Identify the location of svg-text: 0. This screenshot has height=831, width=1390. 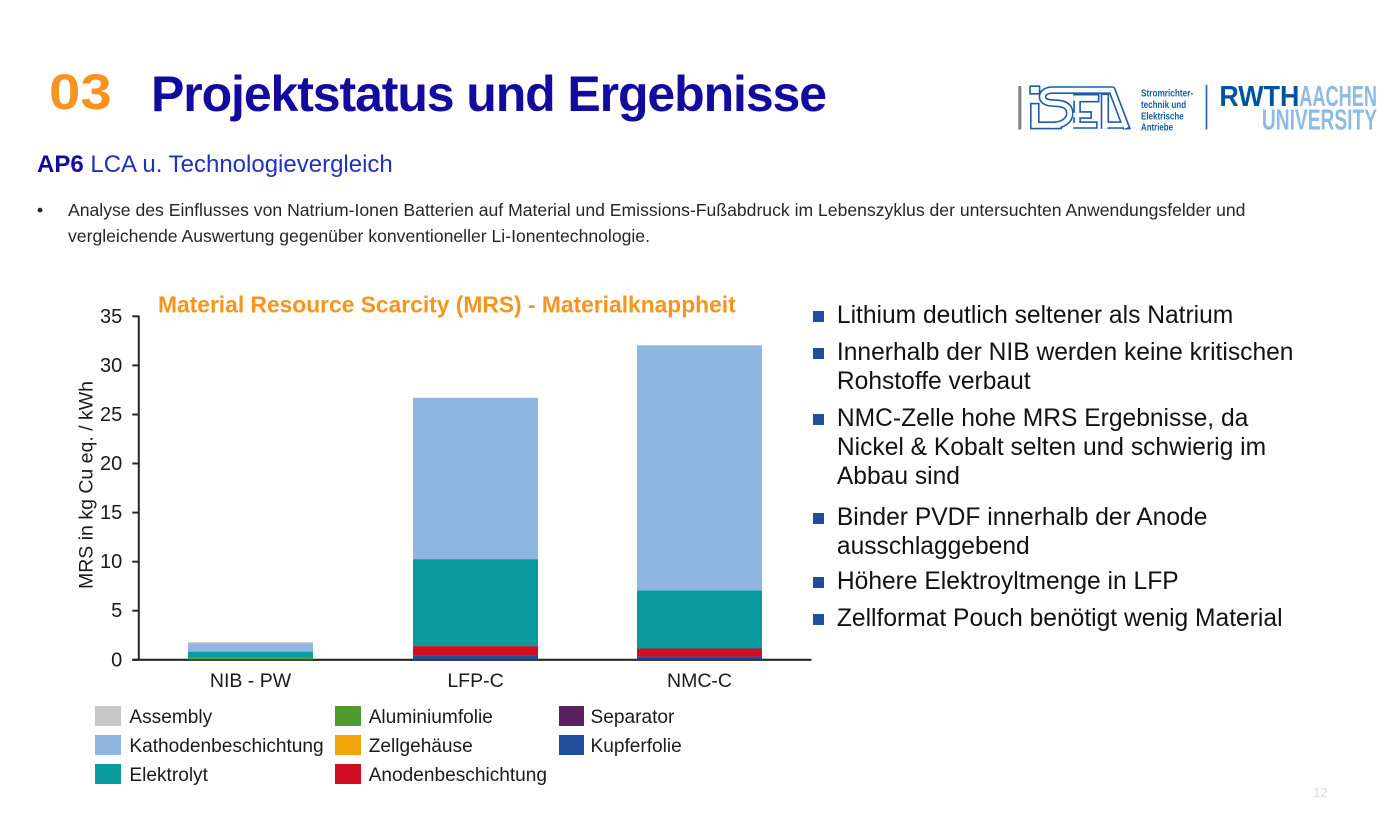
(116, 660).